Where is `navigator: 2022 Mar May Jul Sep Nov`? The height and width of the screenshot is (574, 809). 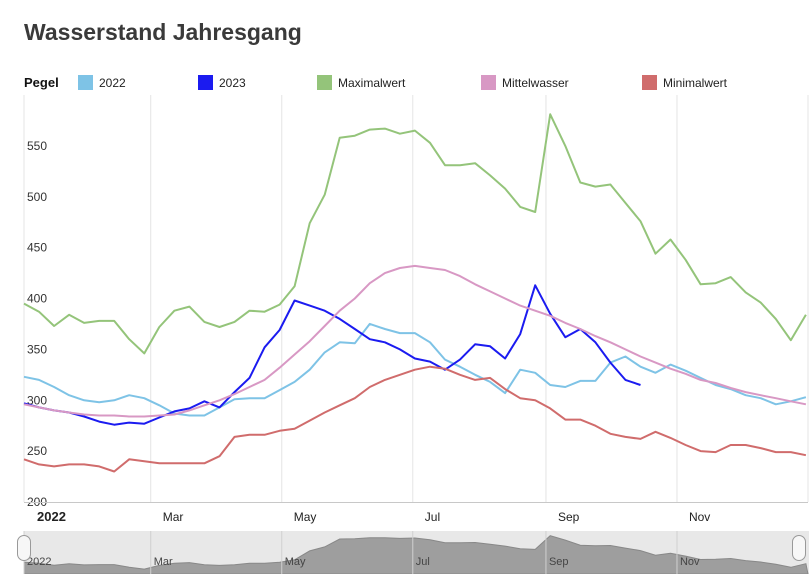 navigator: 2022 Mar May Jul Sep Nov is located at coordinates (416, 552).